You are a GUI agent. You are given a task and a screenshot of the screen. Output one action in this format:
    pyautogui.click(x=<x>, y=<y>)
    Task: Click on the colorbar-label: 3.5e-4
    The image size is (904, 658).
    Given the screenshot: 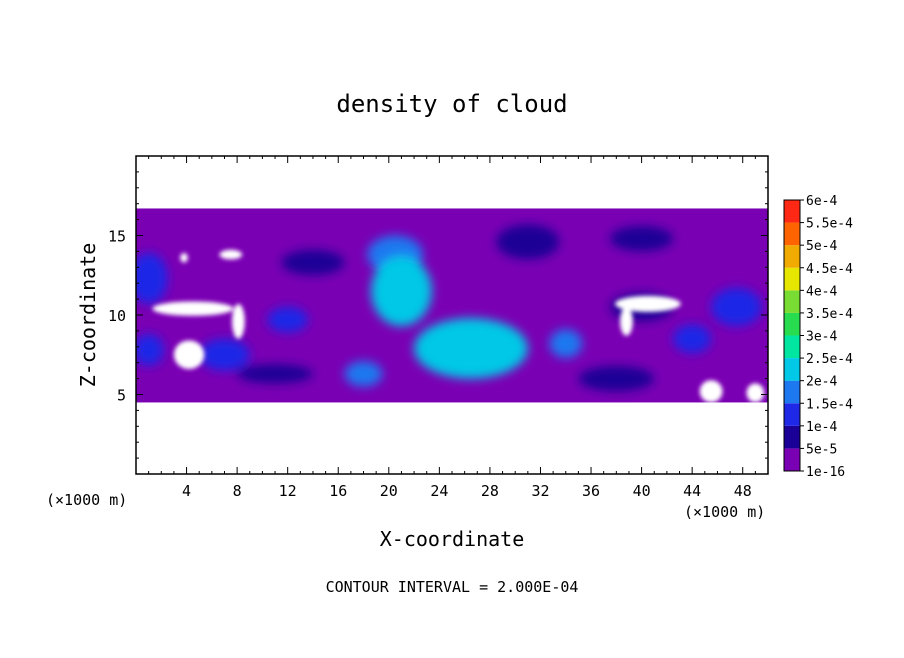 What is the action you would take?
    pyautogui.click(x=829, y=314)
    